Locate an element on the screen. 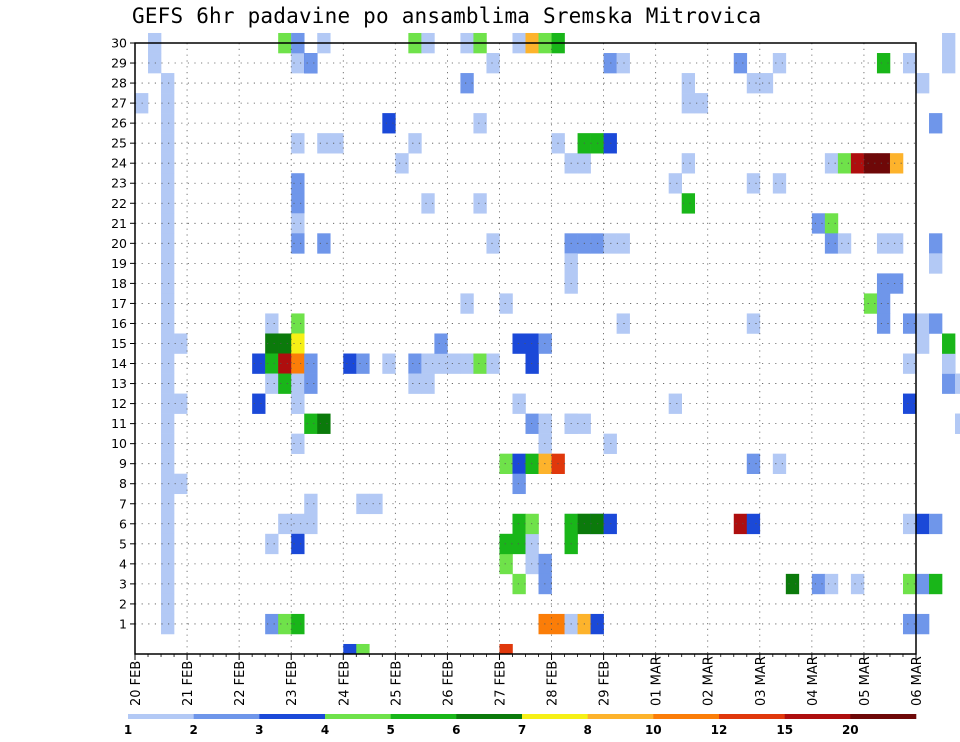 The image size is (960, 742). x-tick-label: 04 MAR is located at coordinates (813, 681).